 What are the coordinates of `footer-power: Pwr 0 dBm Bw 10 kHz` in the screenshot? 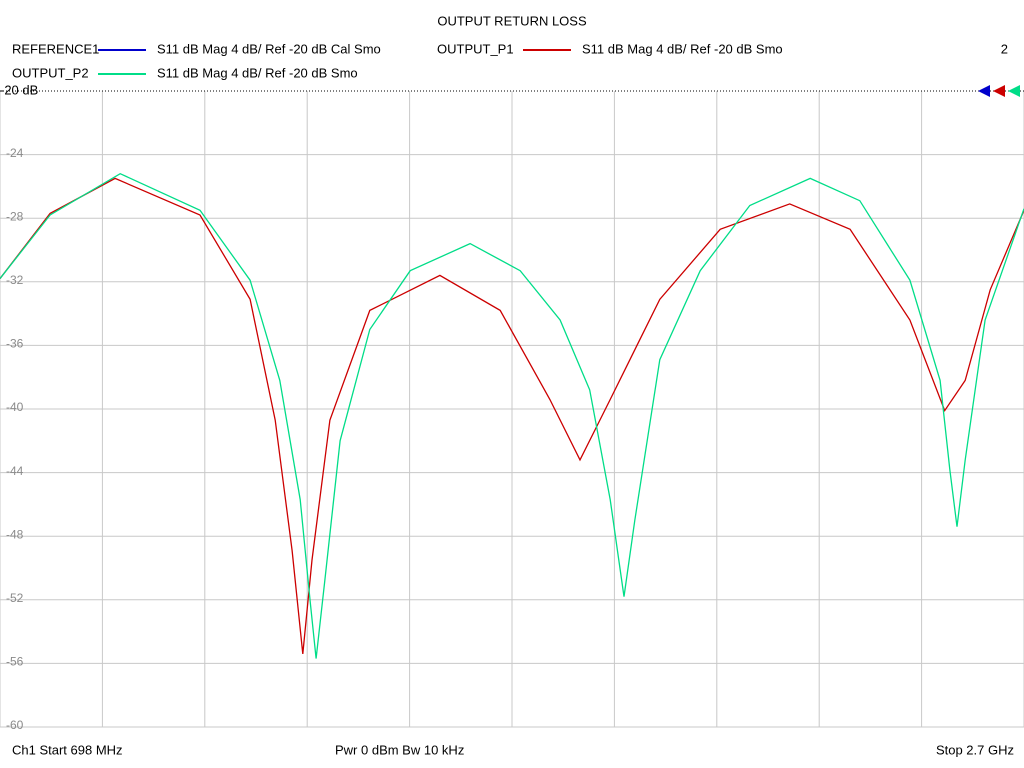 It's located at (399, 749).